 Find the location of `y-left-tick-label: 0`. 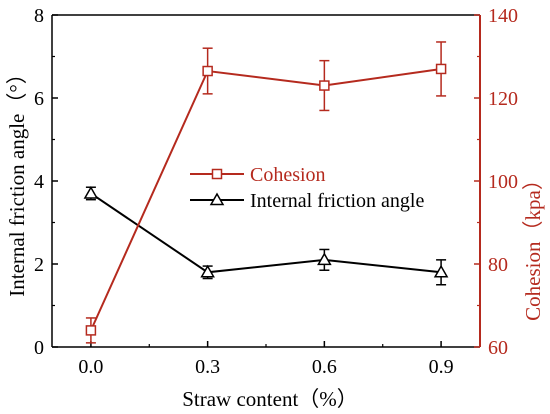

y-left-tick-label: 0 is located at coordinates (39, 348).